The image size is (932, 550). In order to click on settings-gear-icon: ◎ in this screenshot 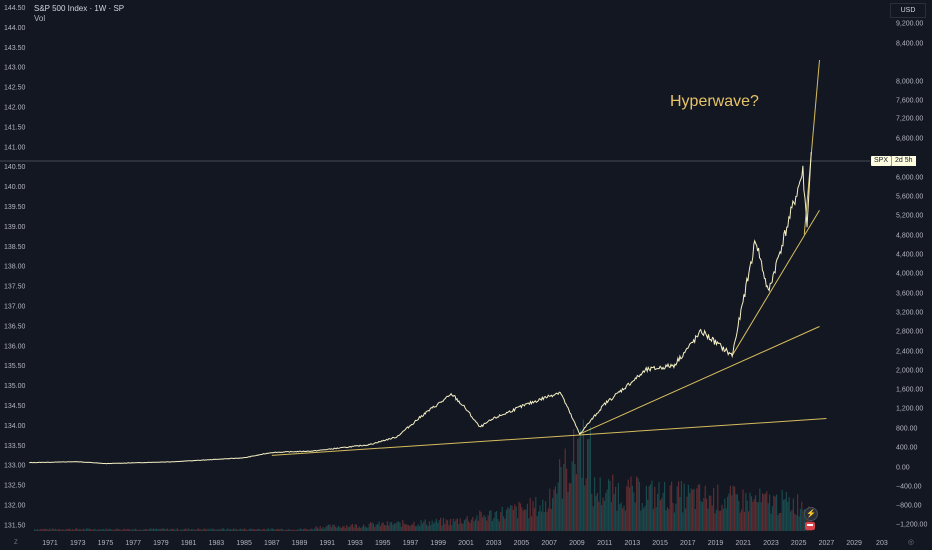, I will do `click(910, 542)`.